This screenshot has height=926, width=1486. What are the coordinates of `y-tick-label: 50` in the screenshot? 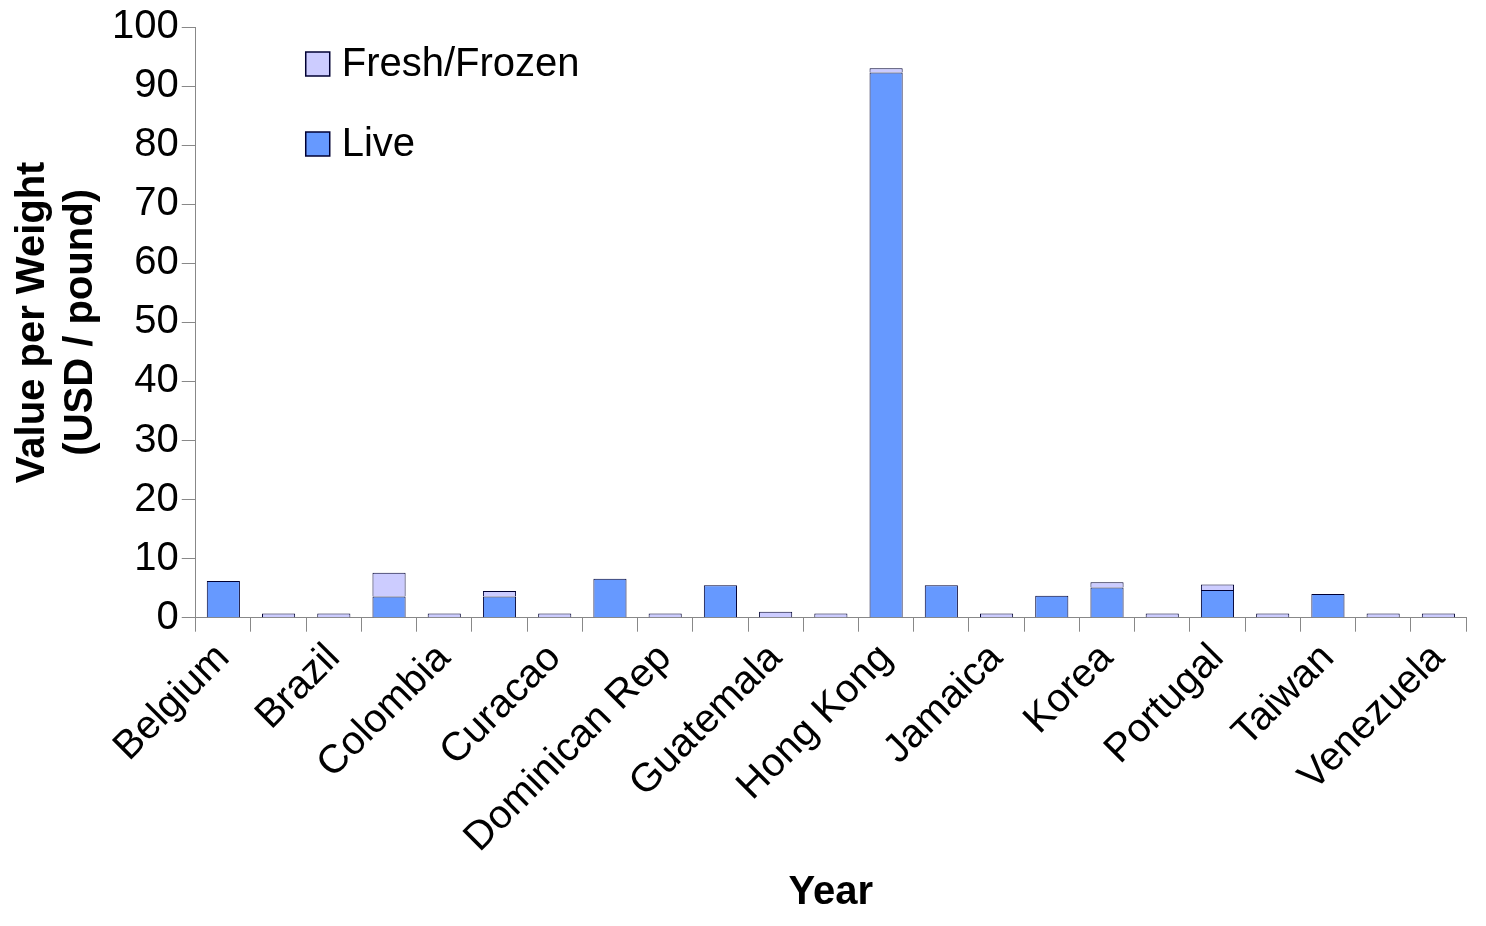 It's located at (156, 319).